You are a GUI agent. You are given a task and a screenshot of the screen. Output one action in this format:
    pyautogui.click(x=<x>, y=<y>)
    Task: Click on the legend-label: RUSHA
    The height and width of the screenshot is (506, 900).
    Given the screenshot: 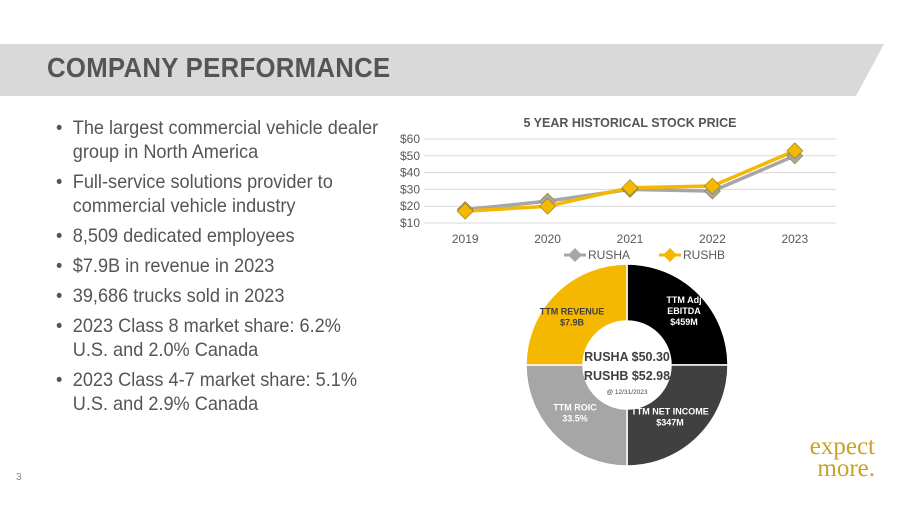 What is the action you would take?
    pyautogui.click(x=609, y=255)
    